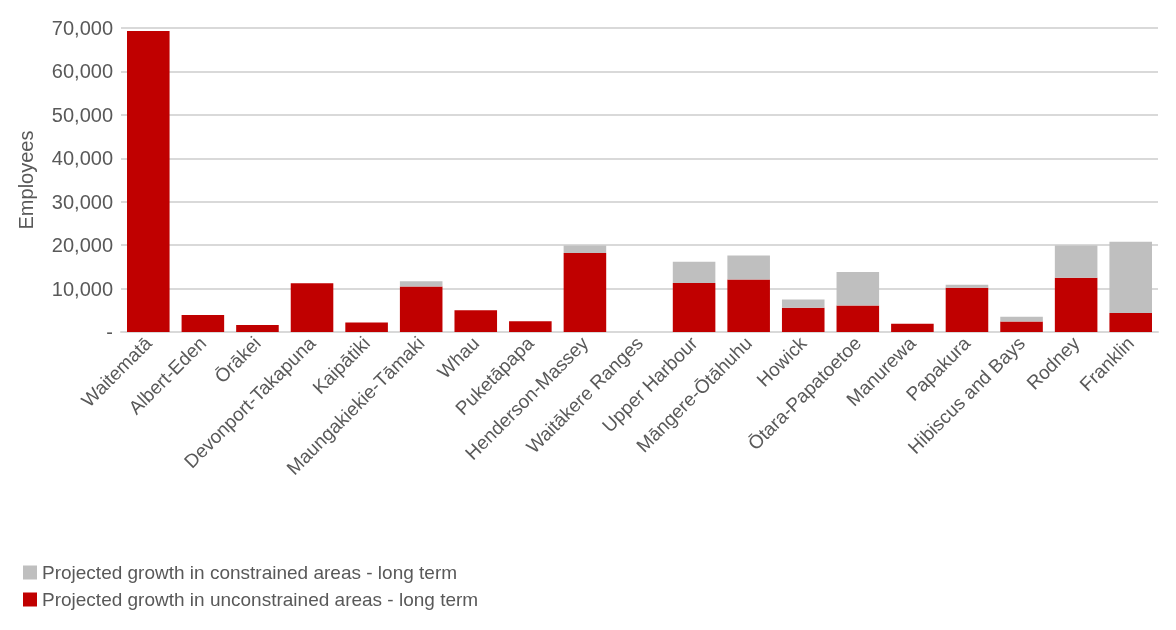 This screenshot has height=630, width=1176. Describe the element at coordinates (109, 332) in the screenshot. I see `y-tick-label: -` at that location.